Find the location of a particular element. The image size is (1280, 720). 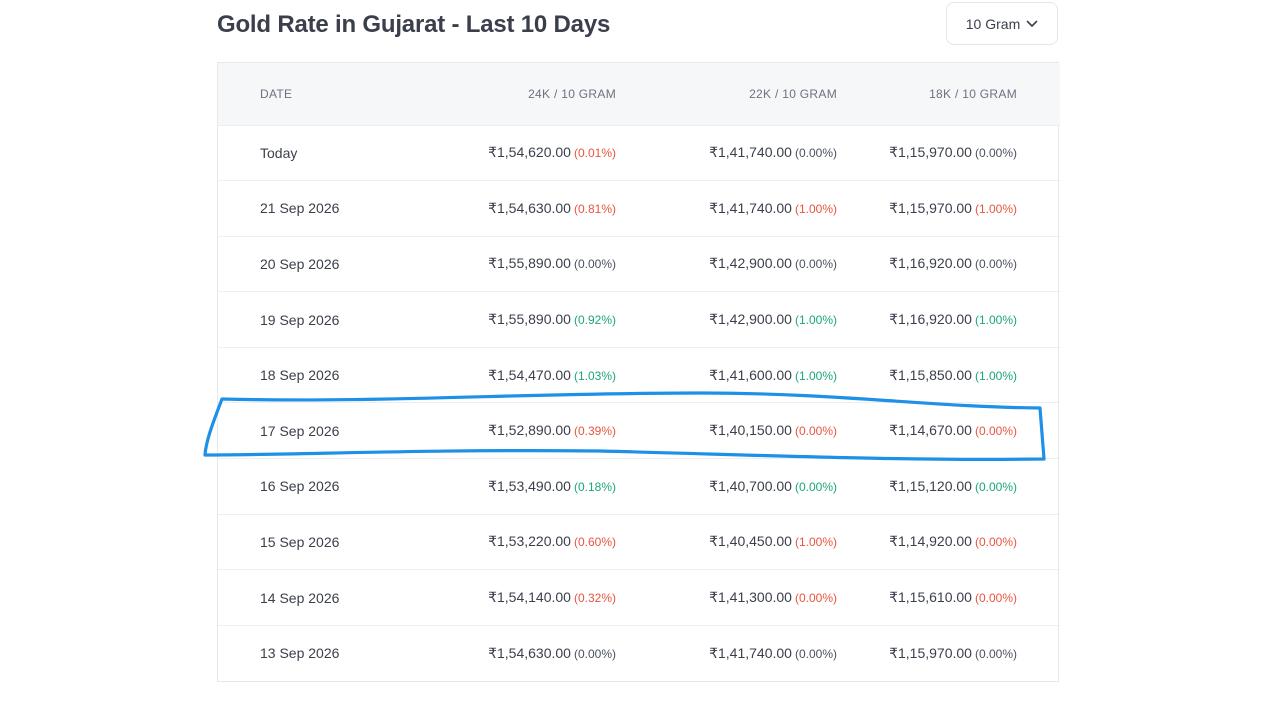

rate-price: ₹1,54,140.00 is located at coordinates (529, 597).